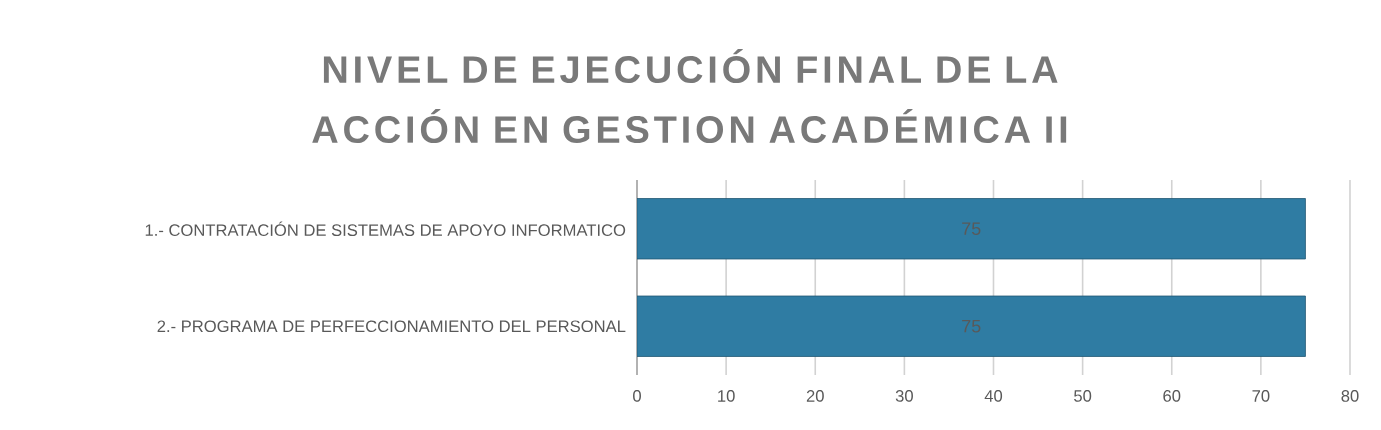 The image size is (1381, 430). Describe the element at coordinates (726, 396) in the screenshot. I see `x-tick-label: 10` at that location.